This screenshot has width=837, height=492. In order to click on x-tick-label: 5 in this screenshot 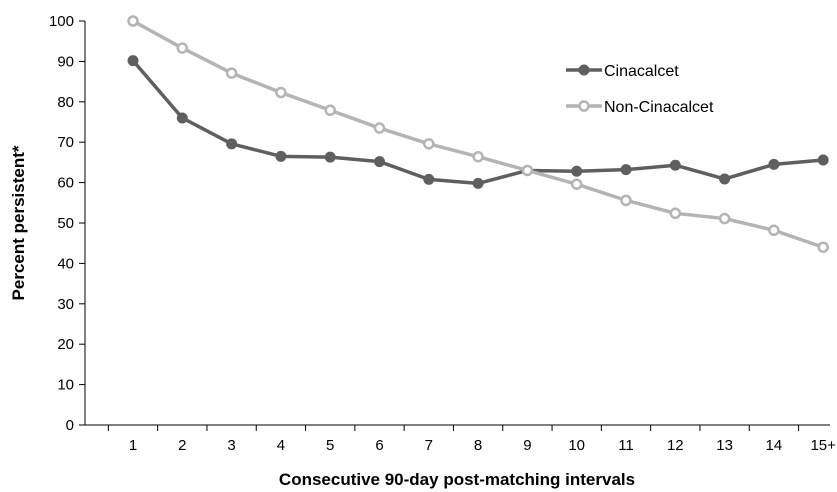, I will do `click(330, 445)`.